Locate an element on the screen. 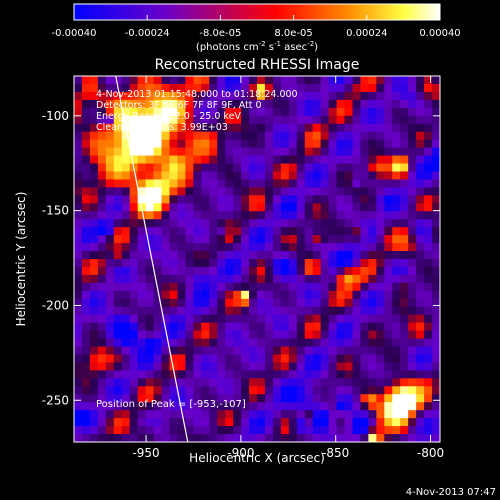 Image resolution: width=500 pixels, height=500 pixels. y-tick-label: -100 is located at coordinates (55, 116).